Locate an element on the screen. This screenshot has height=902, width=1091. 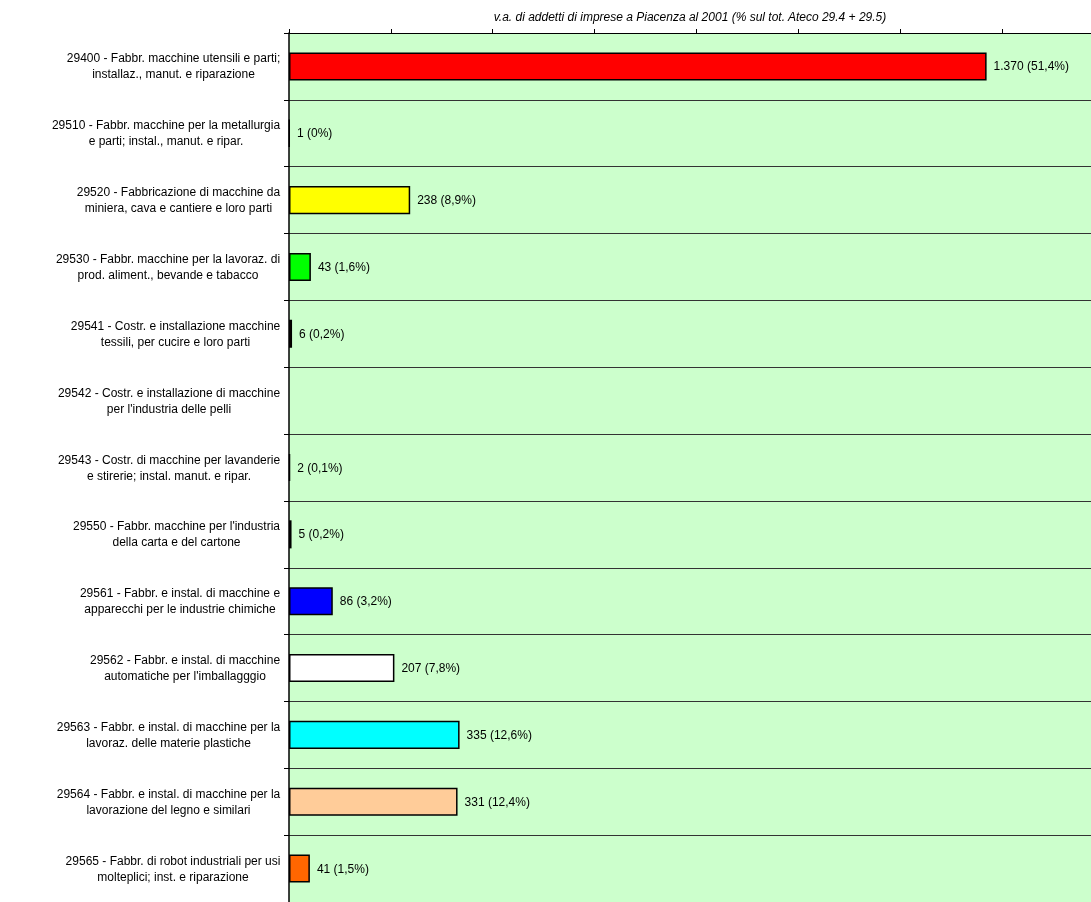
data-label: 335 (12,6%) is located at coordinates (499, 734).